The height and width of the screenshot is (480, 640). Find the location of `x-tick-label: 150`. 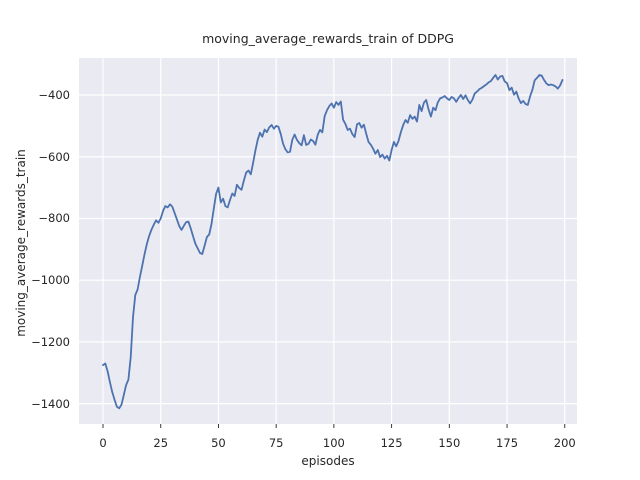

x-tick-label: 150 is located at coordinates (449, 443).